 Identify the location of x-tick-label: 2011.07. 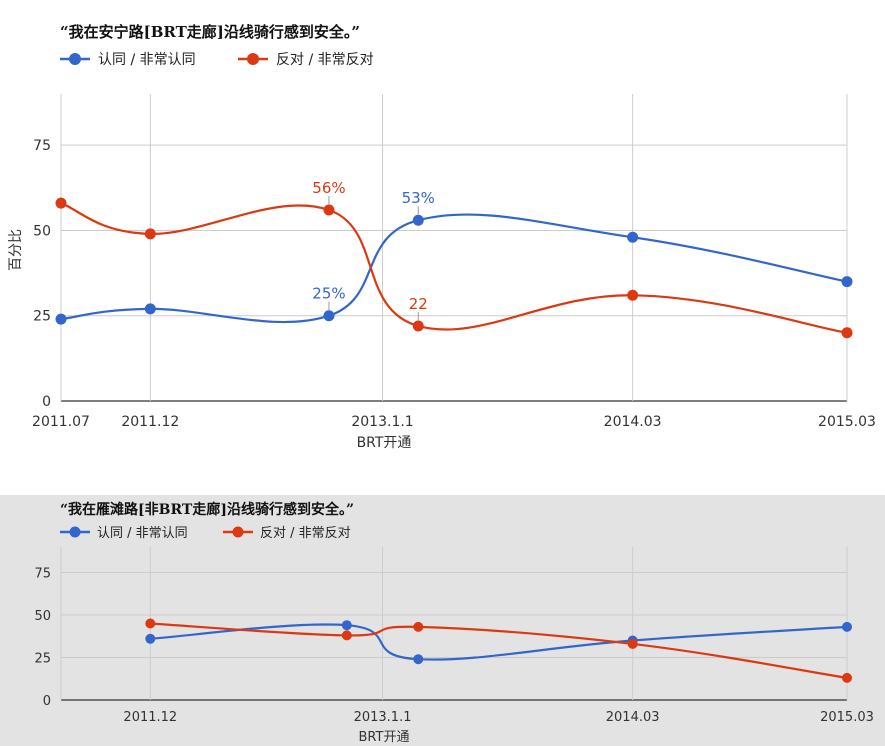
(61, 422).